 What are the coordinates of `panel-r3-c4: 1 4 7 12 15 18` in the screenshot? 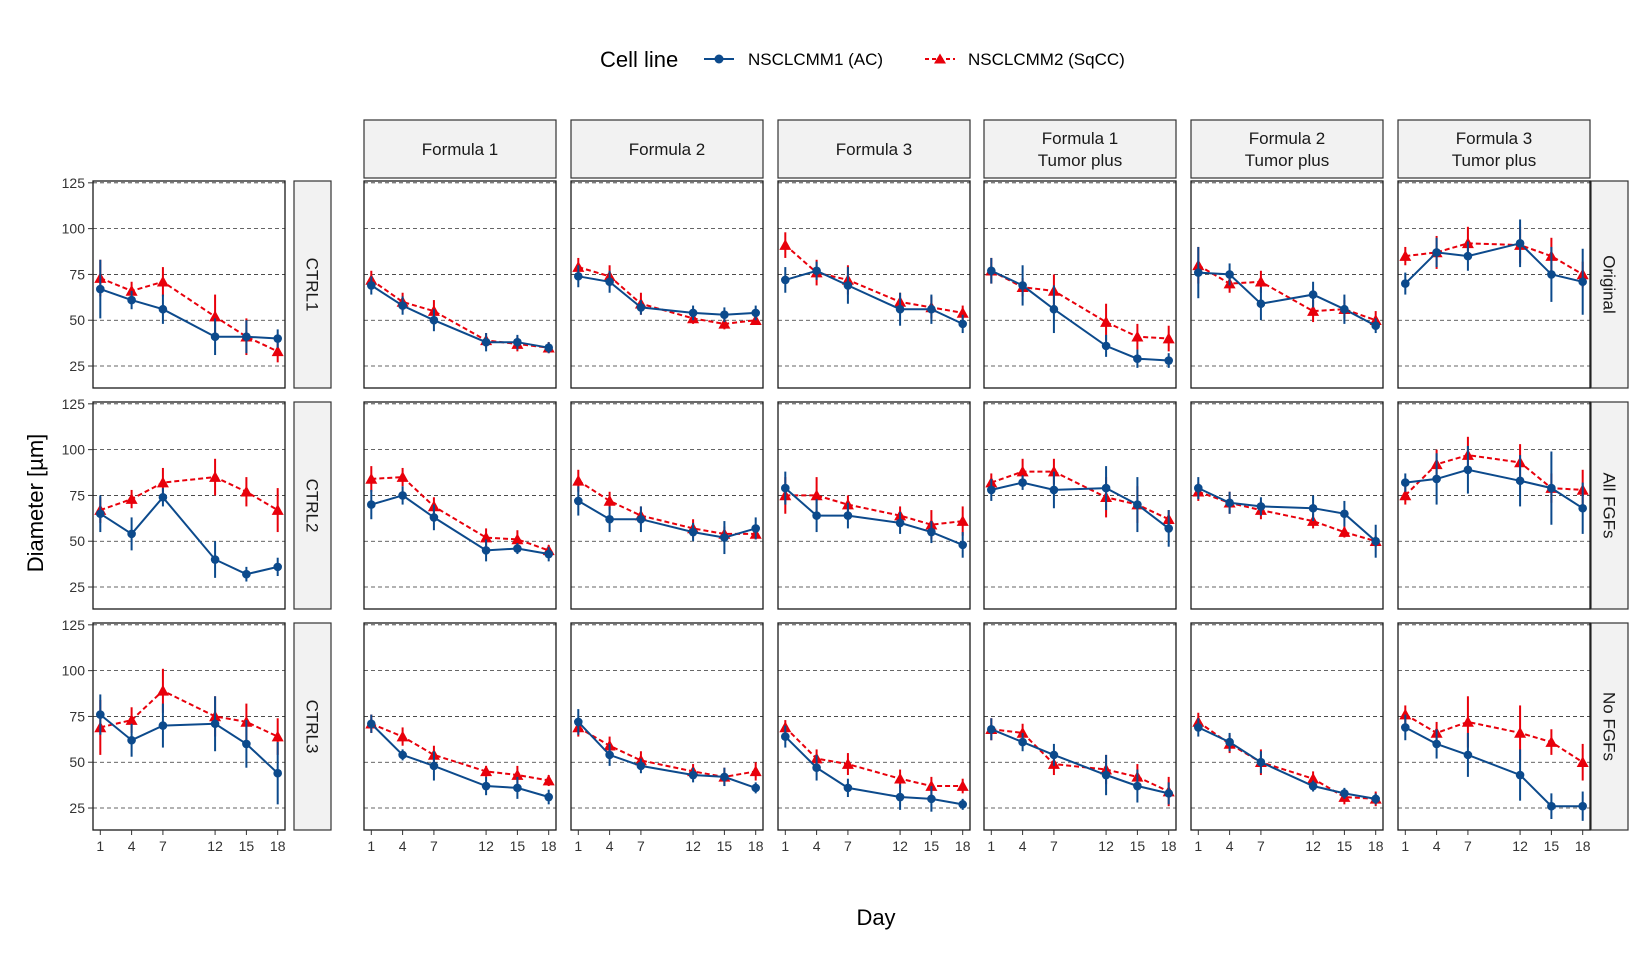 It's located at (874, 738).